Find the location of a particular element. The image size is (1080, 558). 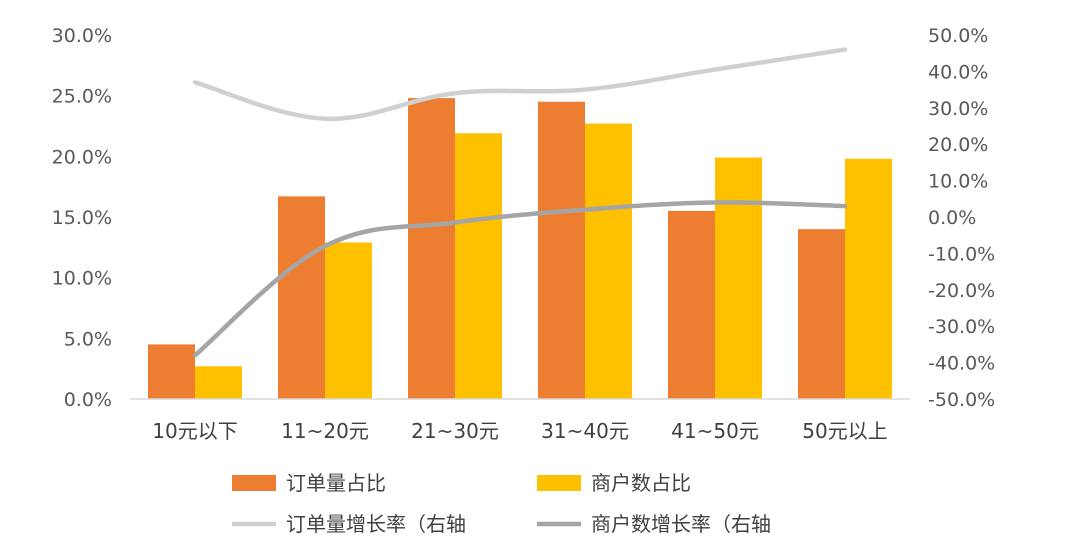

category-label: 21~30元 is located at coordinates (455, 431).